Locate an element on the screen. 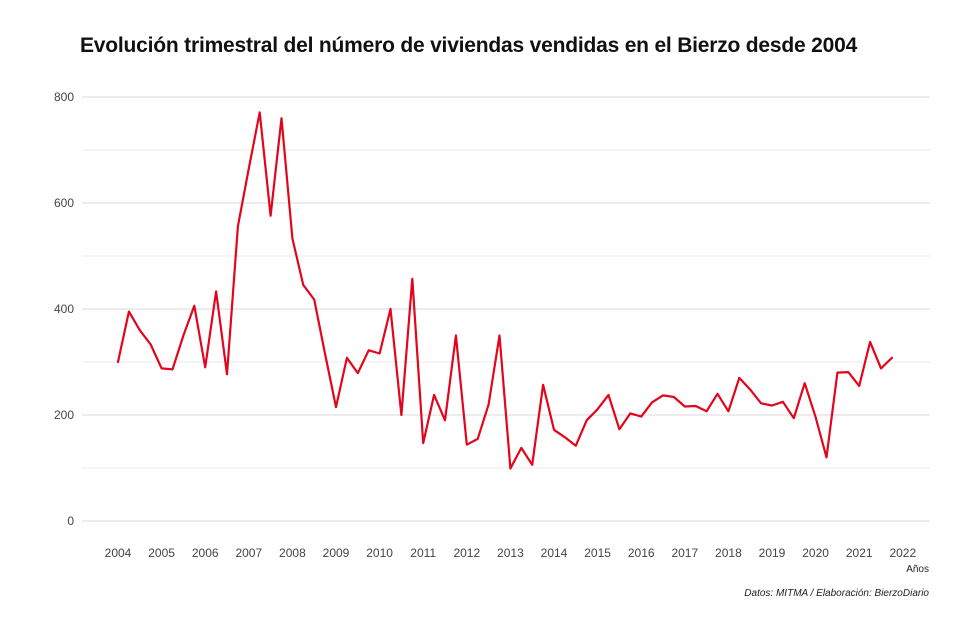 The width and height of the screenshot is (969, 639). y-tick-label: 0 is located at coordinates (70, 521).